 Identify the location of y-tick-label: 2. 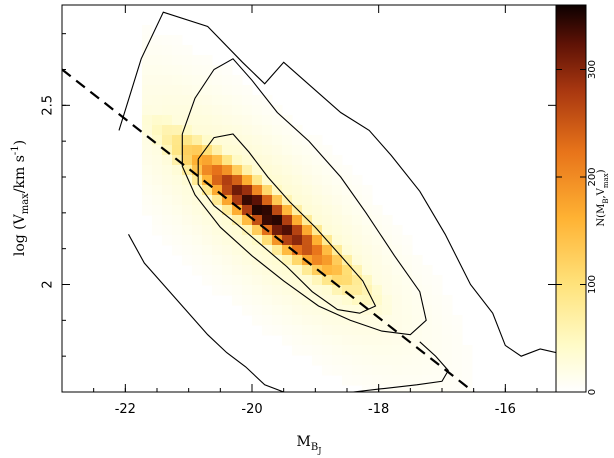
(48, 284).